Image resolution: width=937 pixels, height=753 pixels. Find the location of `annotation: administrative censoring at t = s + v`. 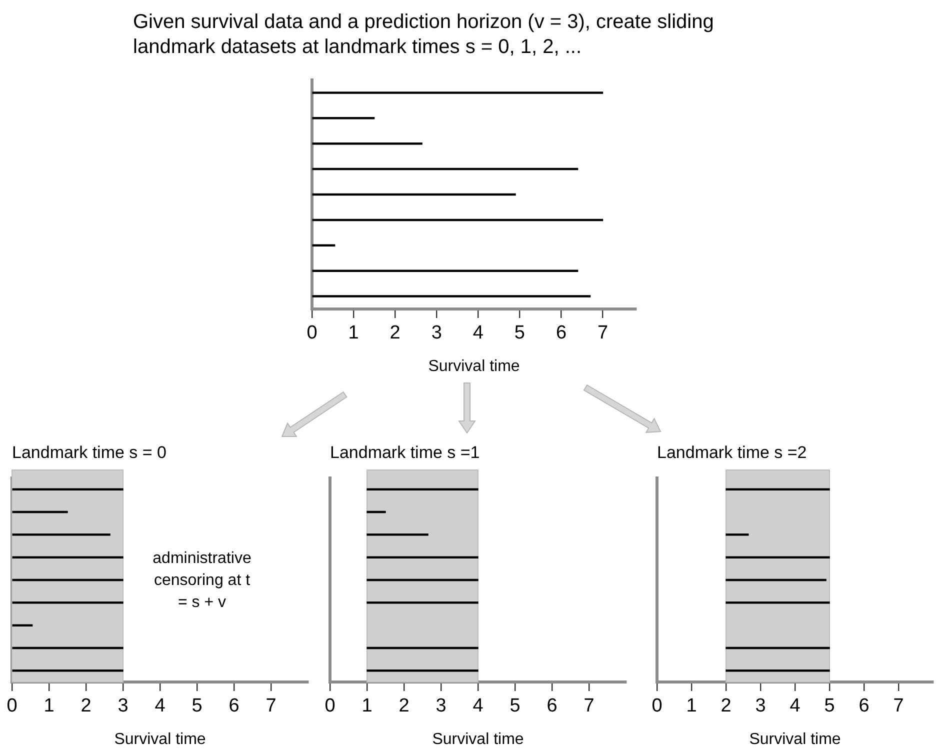

annotation: administrative censoring at t = s + v is located at coordinates (202, 581).